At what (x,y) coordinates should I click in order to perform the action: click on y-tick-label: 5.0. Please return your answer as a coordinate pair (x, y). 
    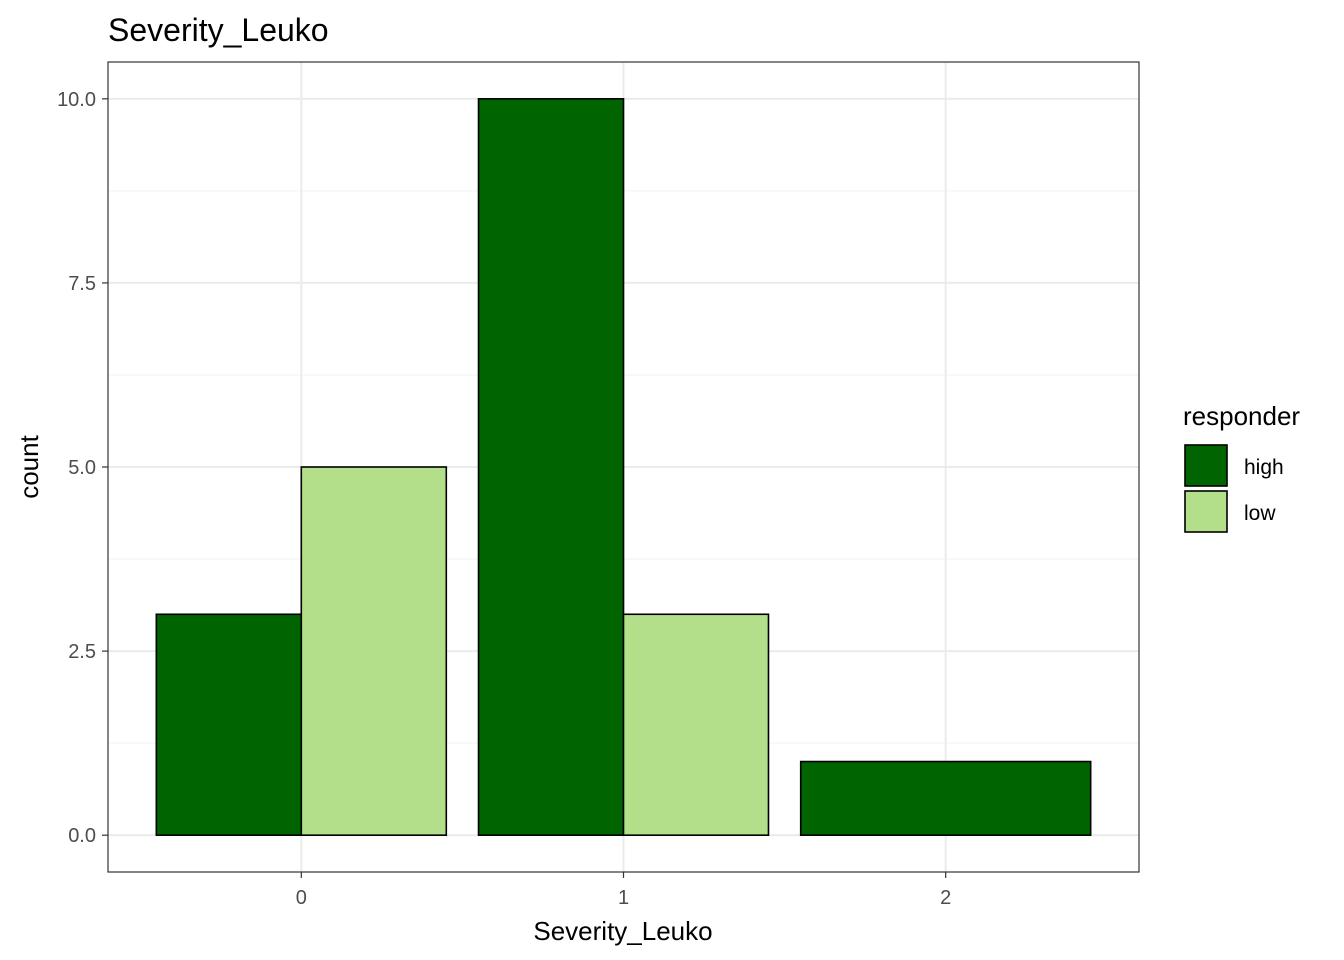
    Looking at the image, I should click on (82, 468).